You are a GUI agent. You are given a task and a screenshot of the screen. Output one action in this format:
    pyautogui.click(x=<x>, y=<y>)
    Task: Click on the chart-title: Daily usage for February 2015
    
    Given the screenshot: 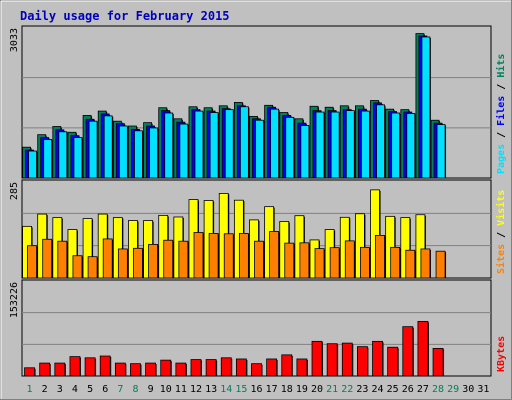 What is the action you would take?
    pyautogui.click(x=125, y=16)
    